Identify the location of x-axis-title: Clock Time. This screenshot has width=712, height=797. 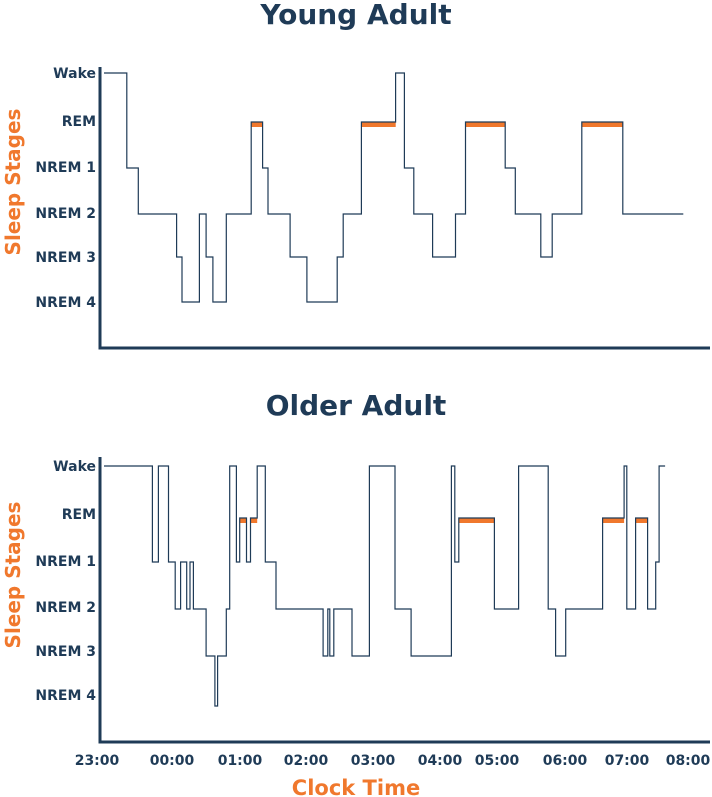
(356, 786).